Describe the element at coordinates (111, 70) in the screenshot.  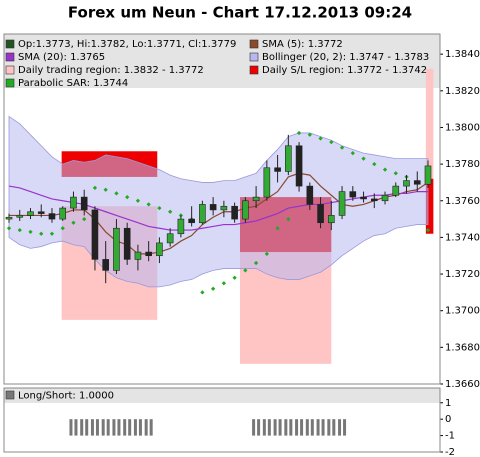
I see `legend-label: Daily trading region: 1.3832 - 1.3772` at that location.